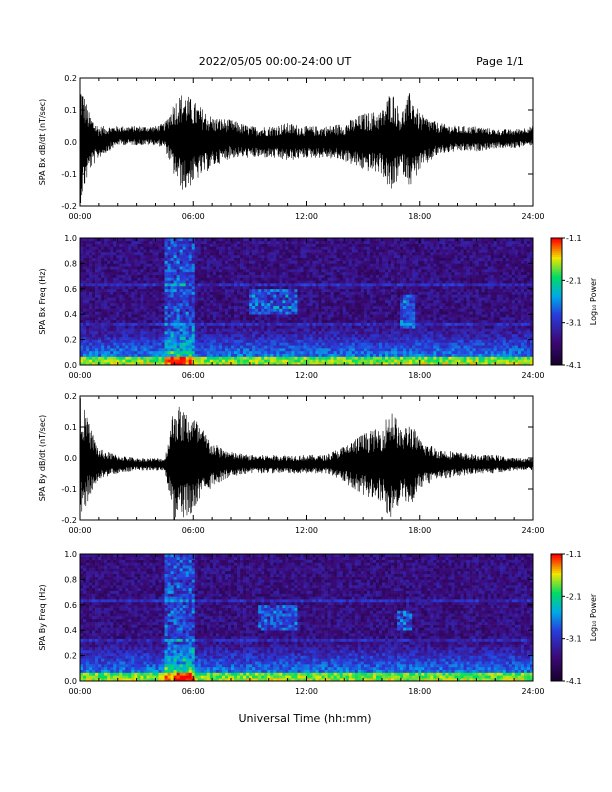 This screenshot has height=792, width=612. I want to click on panel-2-colorbar-frame, so click(556, 301).